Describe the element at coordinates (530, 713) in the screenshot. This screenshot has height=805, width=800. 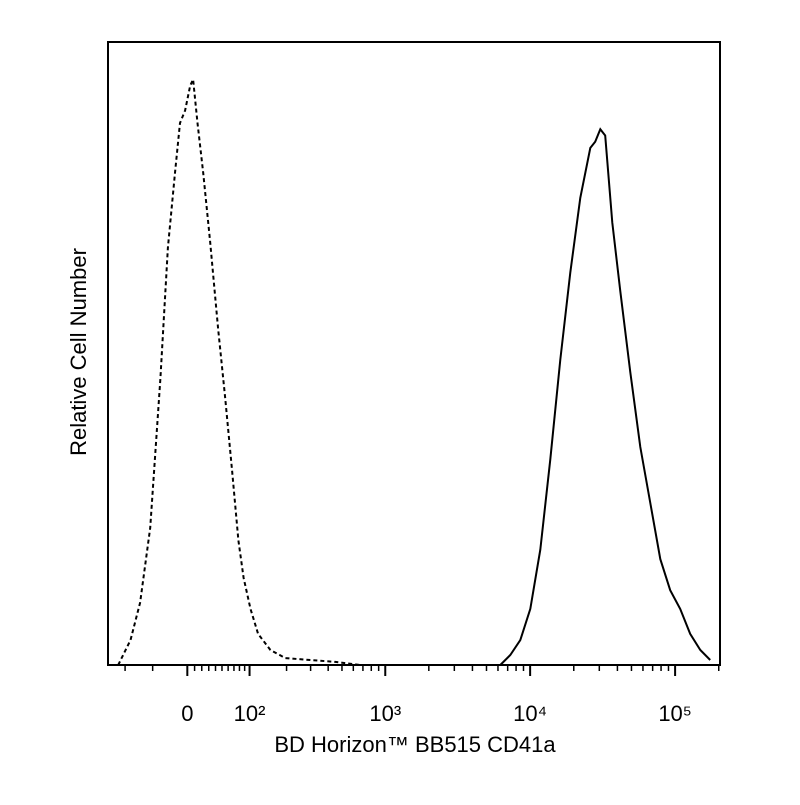
I see `x-tick-label: 10⁴` at that location.